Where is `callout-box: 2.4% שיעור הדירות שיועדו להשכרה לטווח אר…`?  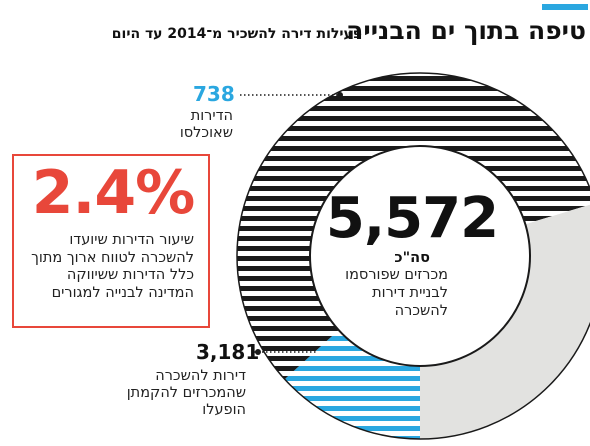 callout-box: 2.4% שיעור הדירות שיועדו להשכרה לטווח אר… is located at coordinates (111, 241).